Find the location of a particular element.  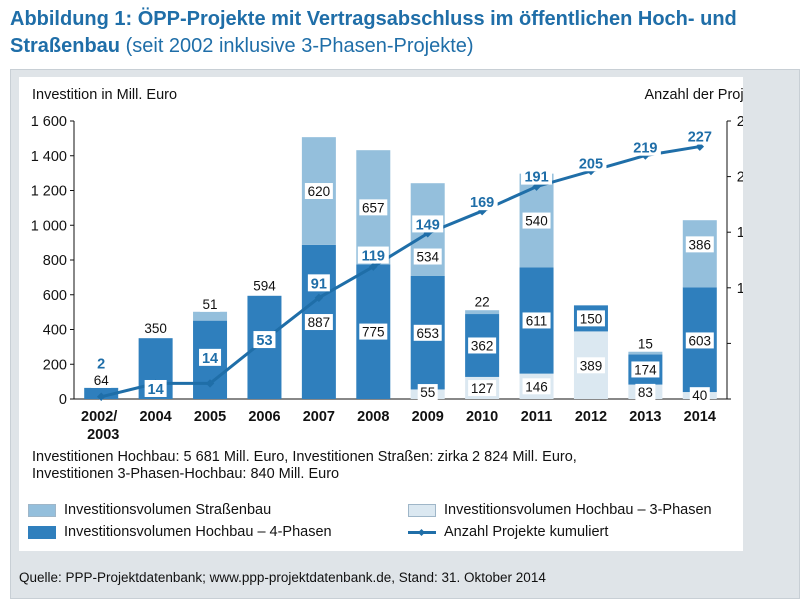

bar-data-label: 22 is located at coordinates (482, 302).